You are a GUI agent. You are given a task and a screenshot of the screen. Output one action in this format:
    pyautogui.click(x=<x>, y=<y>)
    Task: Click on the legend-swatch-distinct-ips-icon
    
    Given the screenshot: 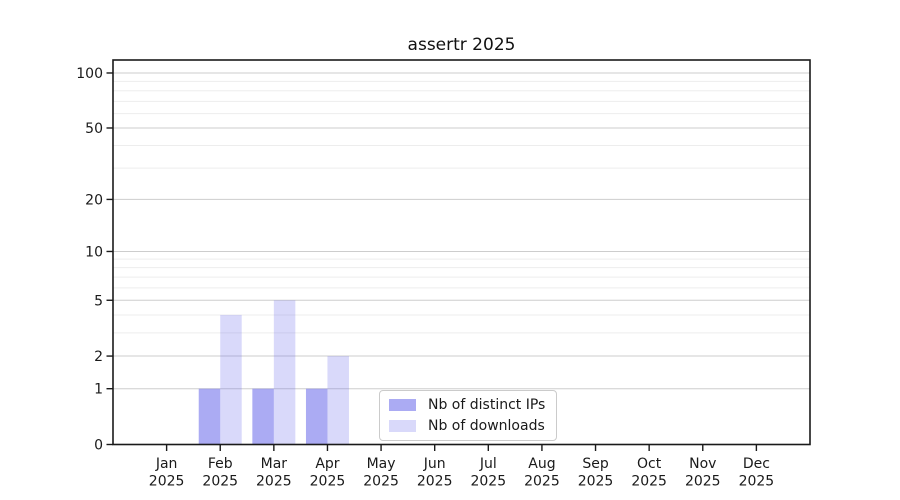 What is the action you would take?
    pyautogui.click(x=402, y=405)
    